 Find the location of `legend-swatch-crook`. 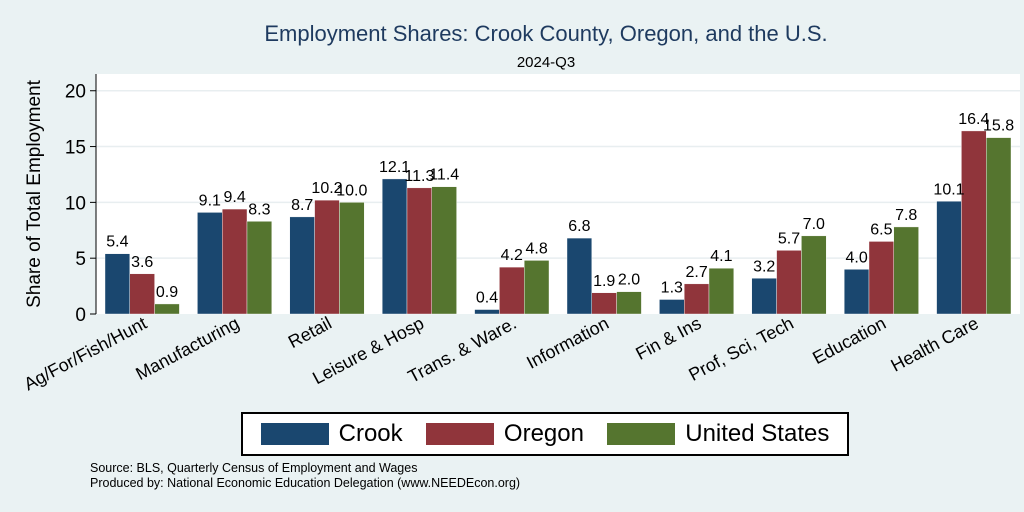

legend-swatch-crook is located at coordinates (294, 434).